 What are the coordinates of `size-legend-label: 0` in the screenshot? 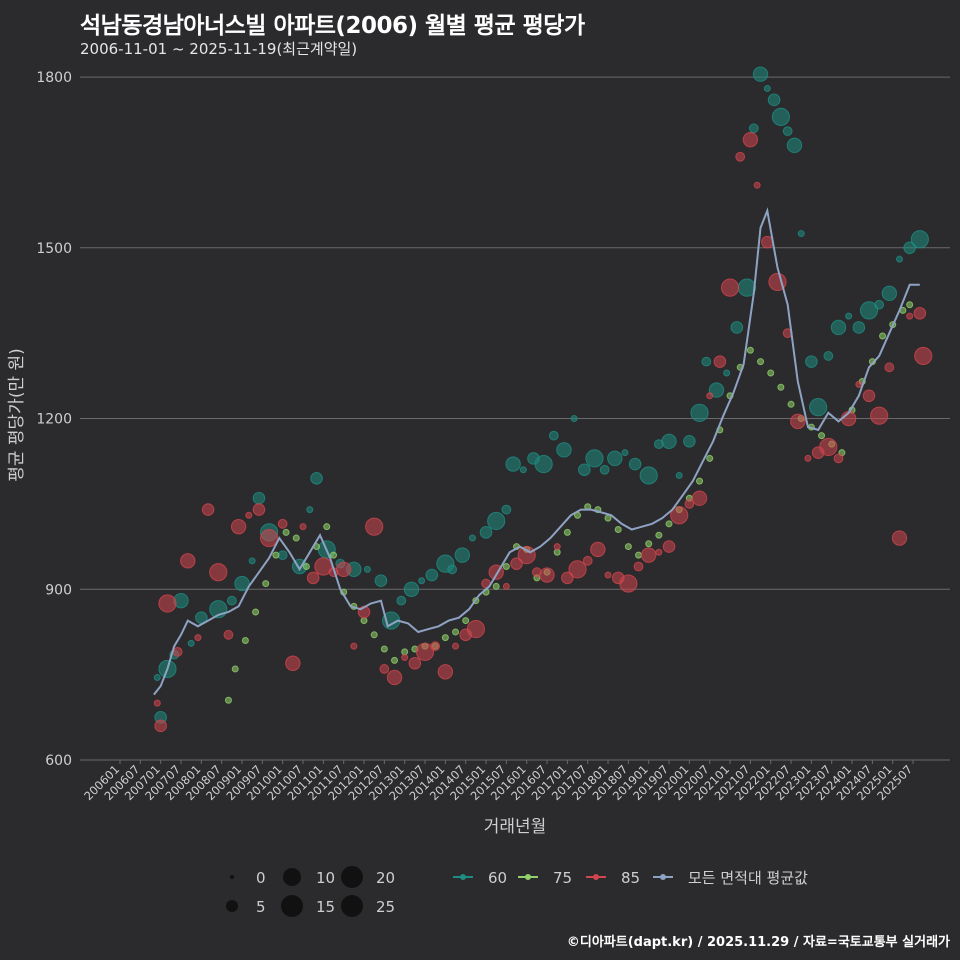 It's located at (261, 878).